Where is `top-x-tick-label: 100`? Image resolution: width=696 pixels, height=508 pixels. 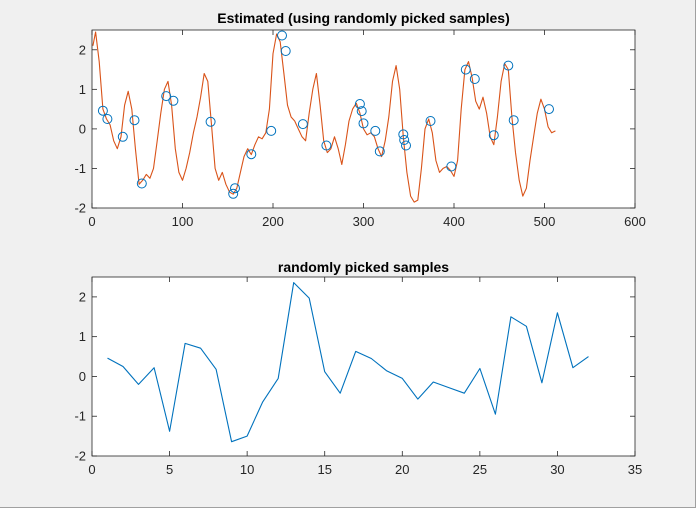
top-x-tick-label: 100 is located at coordinates (183, 221).